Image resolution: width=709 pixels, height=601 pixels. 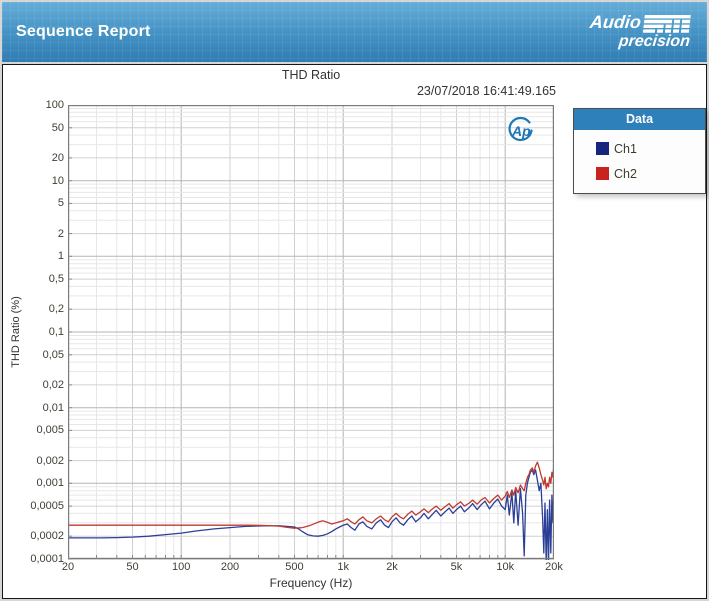 I want to click on x-tick-label: 10k, so click(x=505, y=567).